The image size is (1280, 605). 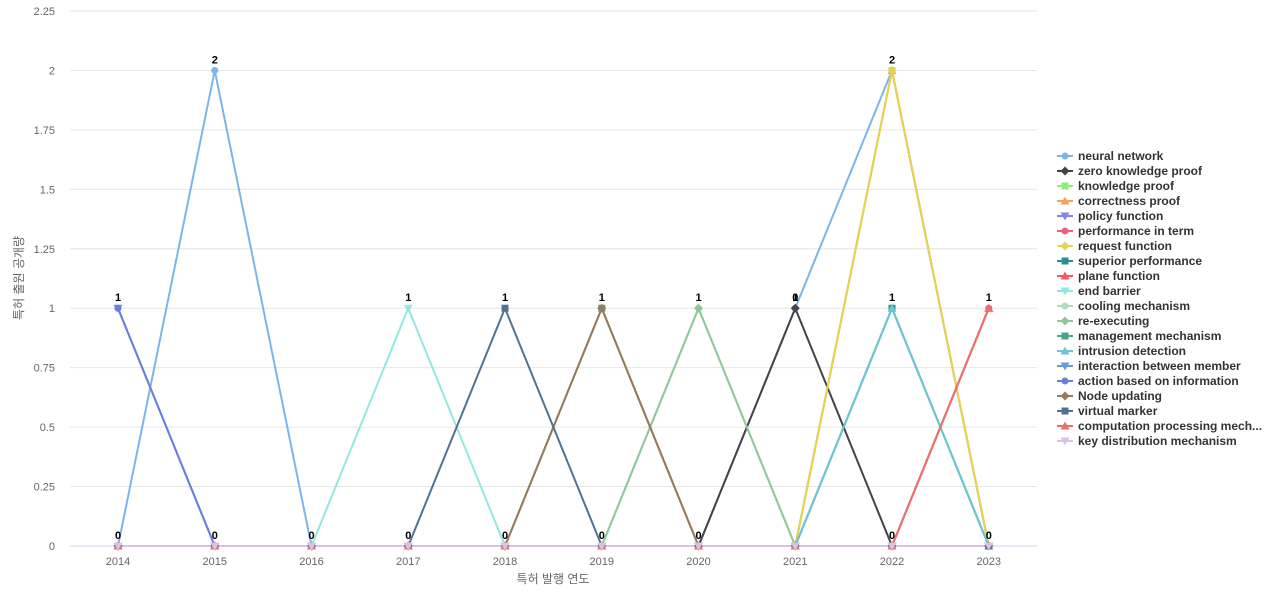 What do you see at coordinates (52, 547) in the screenshot?
I see `y-tick-label: 0` at bounding box center [52, 547].